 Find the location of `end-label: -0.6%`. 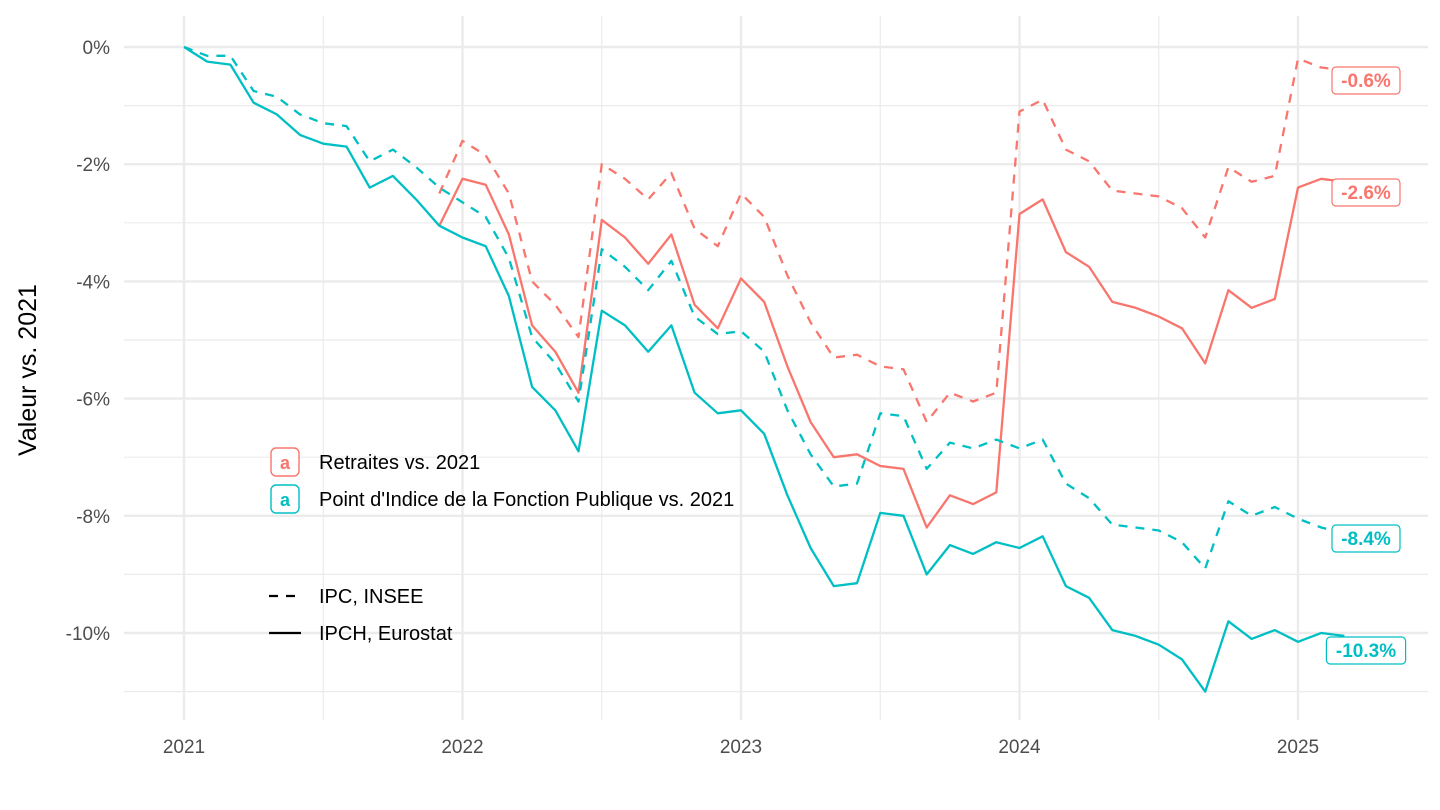

end-label: -0.6% is located at coordinates (1366, 80).